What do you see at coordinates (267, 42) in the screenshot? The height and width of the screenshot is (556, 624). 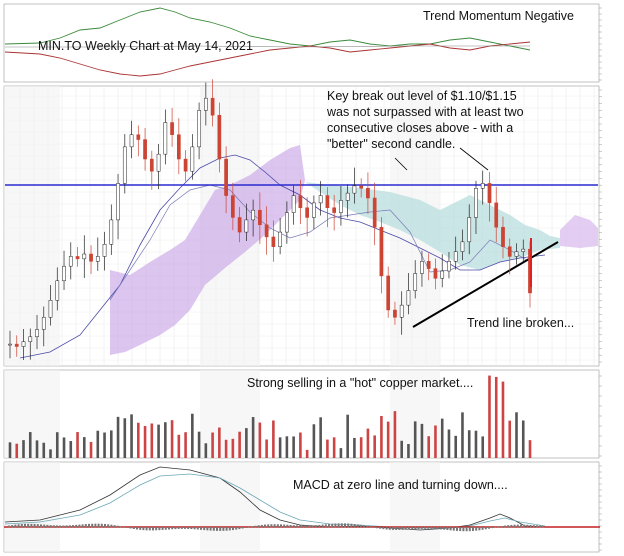 I see `momentum-lines` at bounding box center [267, 42].